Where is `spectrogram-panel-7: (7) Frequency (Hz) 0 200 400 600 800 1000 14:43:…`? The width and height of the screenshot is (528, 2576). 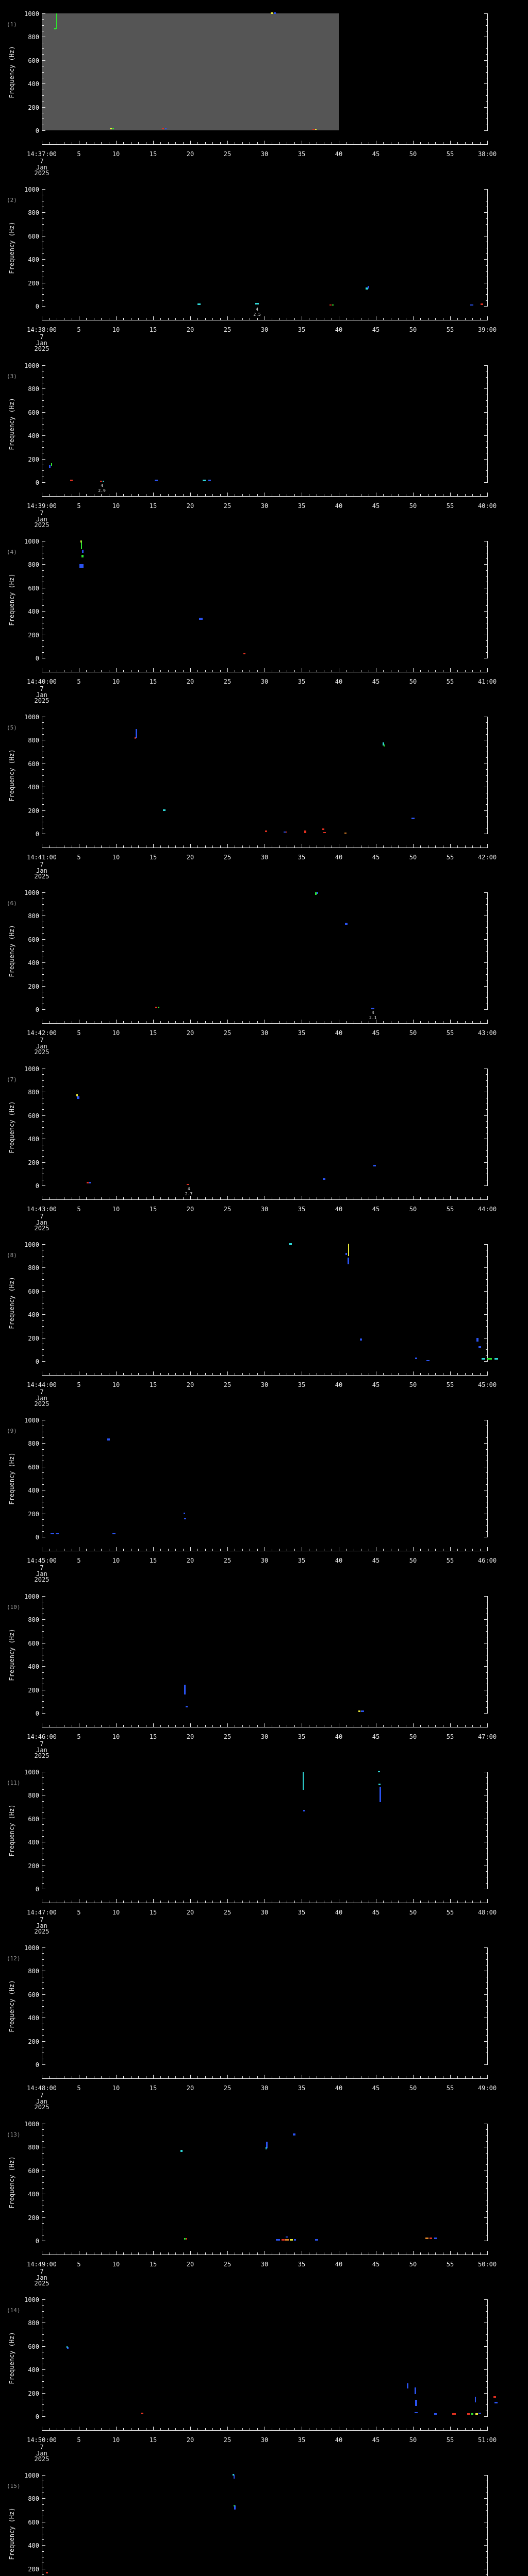
spectrogram-panel-7: (7) Frequency (Hz) 0 200 400 600 800 1000 14:43:… is located at coordinates (264, 1143).